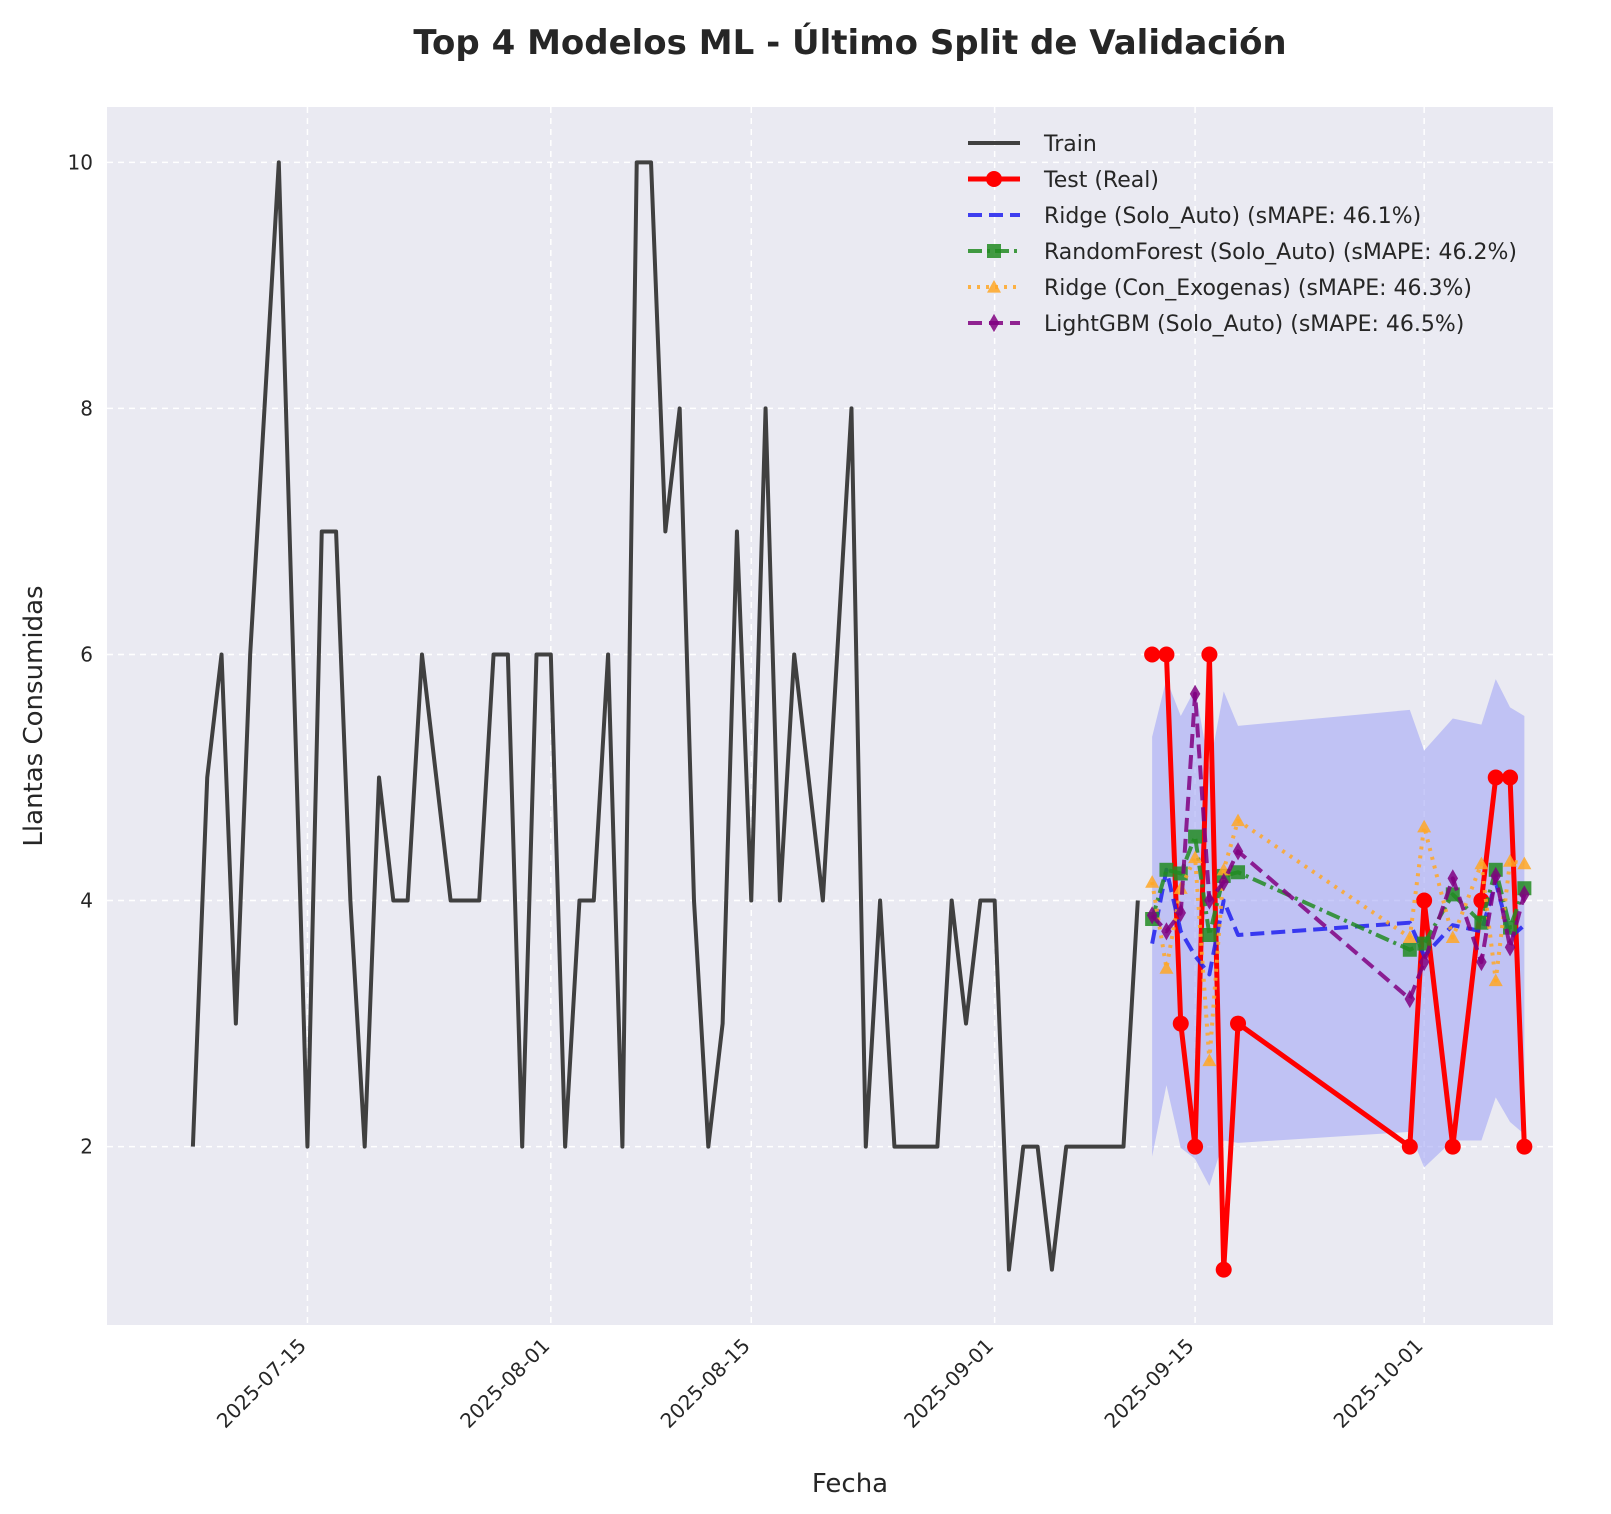  Describe the element at coordinates (86, 654) in the screenshot. I see `y-tick-label: 6` at that location.